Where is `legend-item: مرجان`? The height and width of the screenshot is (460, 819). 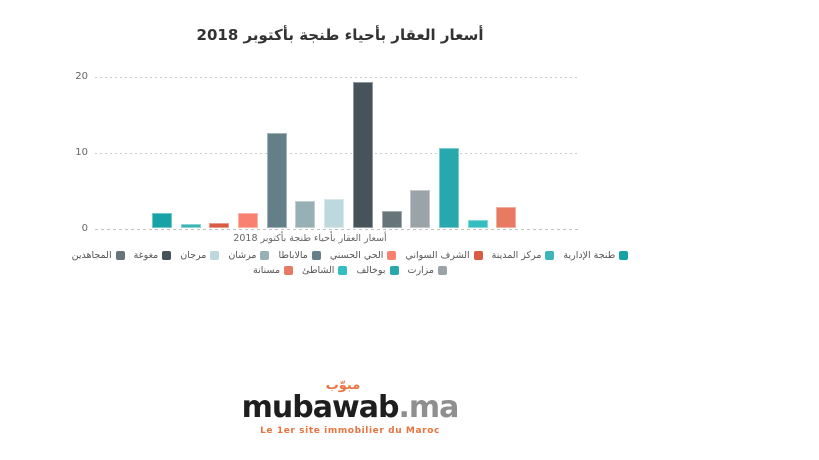 legend-item: مرجان is located at coordinates (200, 255).